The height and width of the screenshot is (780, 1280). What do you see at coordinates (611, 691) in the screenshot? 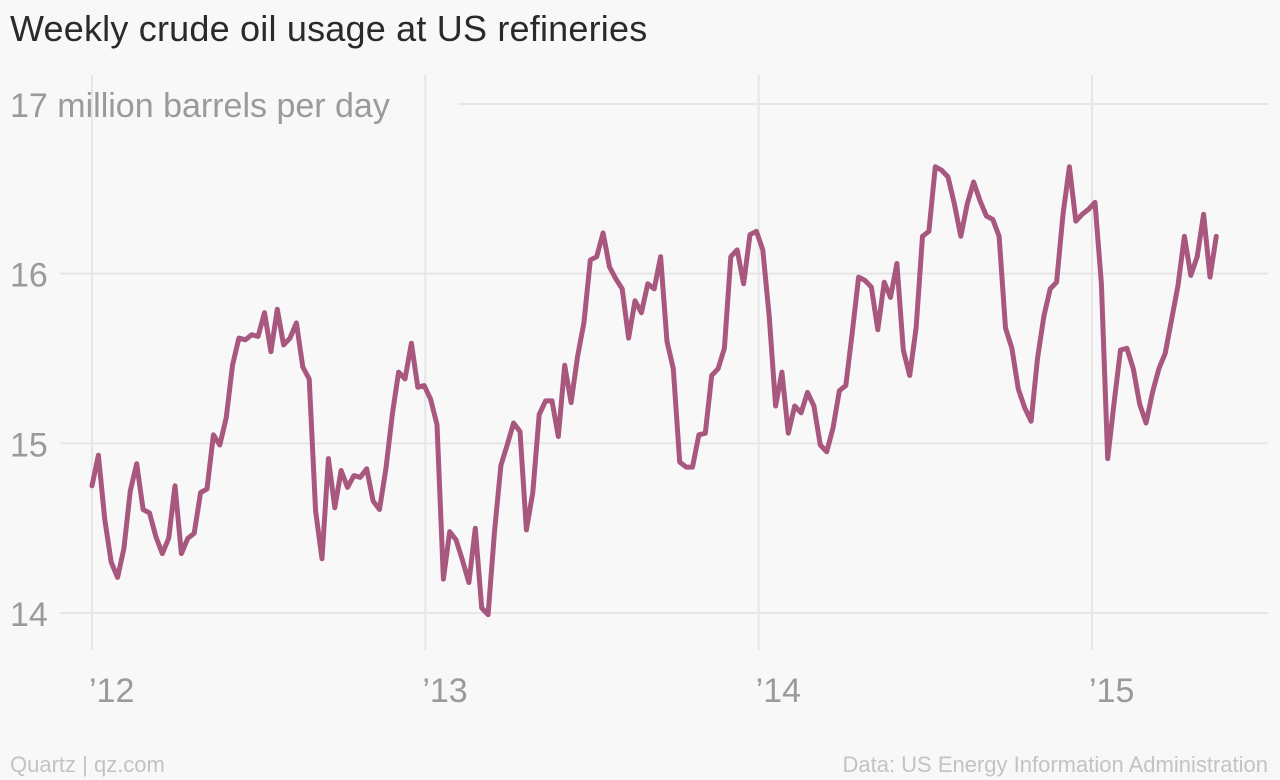
I see `x-axis-tick-labels: ’12 ’13 ’14 ’15` at bounding box center [611, 691].